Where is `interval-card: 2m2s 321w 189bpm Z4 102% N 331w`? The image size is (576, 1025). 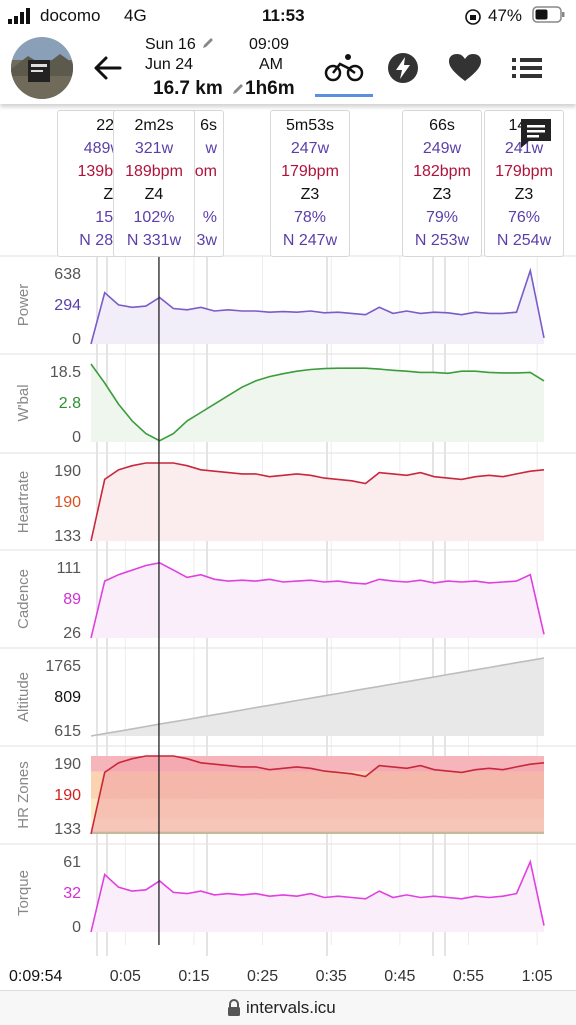 interval-card: 2m2s 321w 189bpm Z4 102% N 331w is located at coordinates (154, 183).